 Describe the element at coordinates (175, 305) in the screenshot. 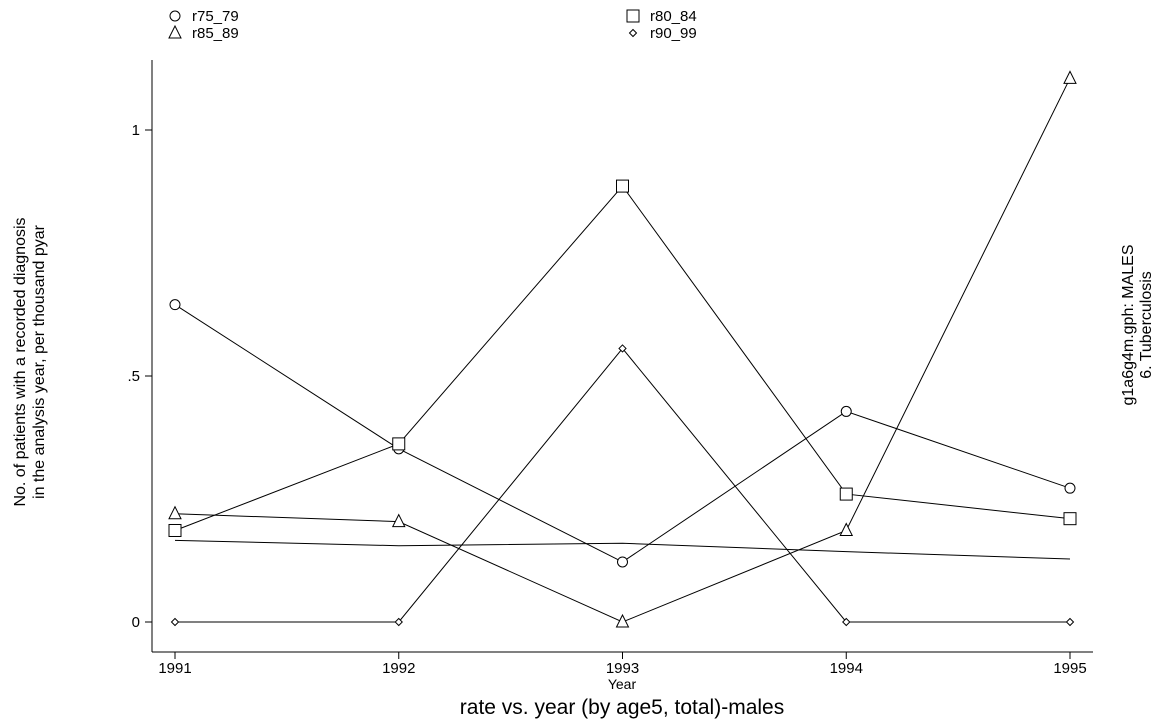

I see `point-r75_79-1991` at that location.